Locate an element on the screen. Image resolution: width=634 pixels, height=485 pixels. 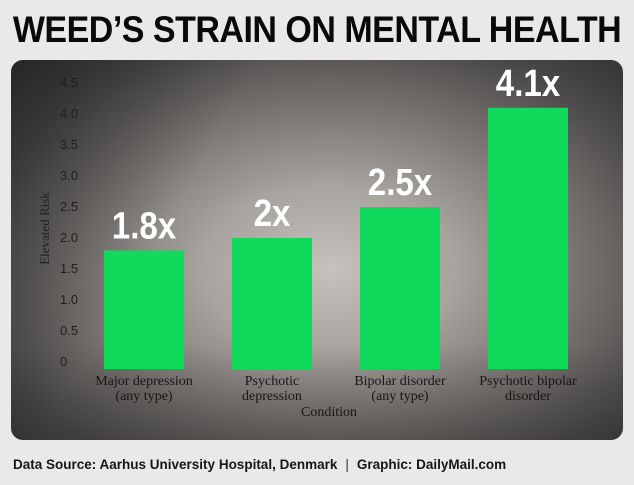
y-tick-label: 4.0 is located at coordinates (69, 113).